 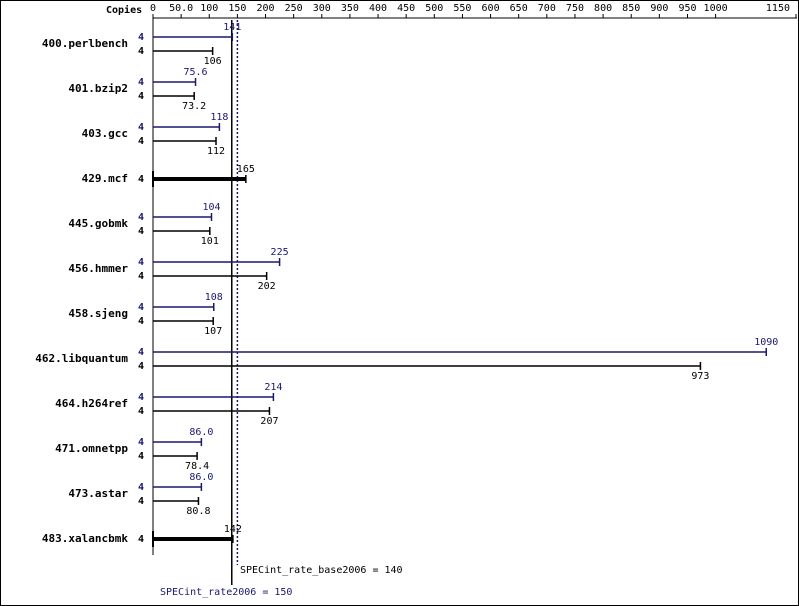 What do you see at coordinates (700, 376) in the screenshot?
I see `value-label: 973` at bounding box center [700, 376].